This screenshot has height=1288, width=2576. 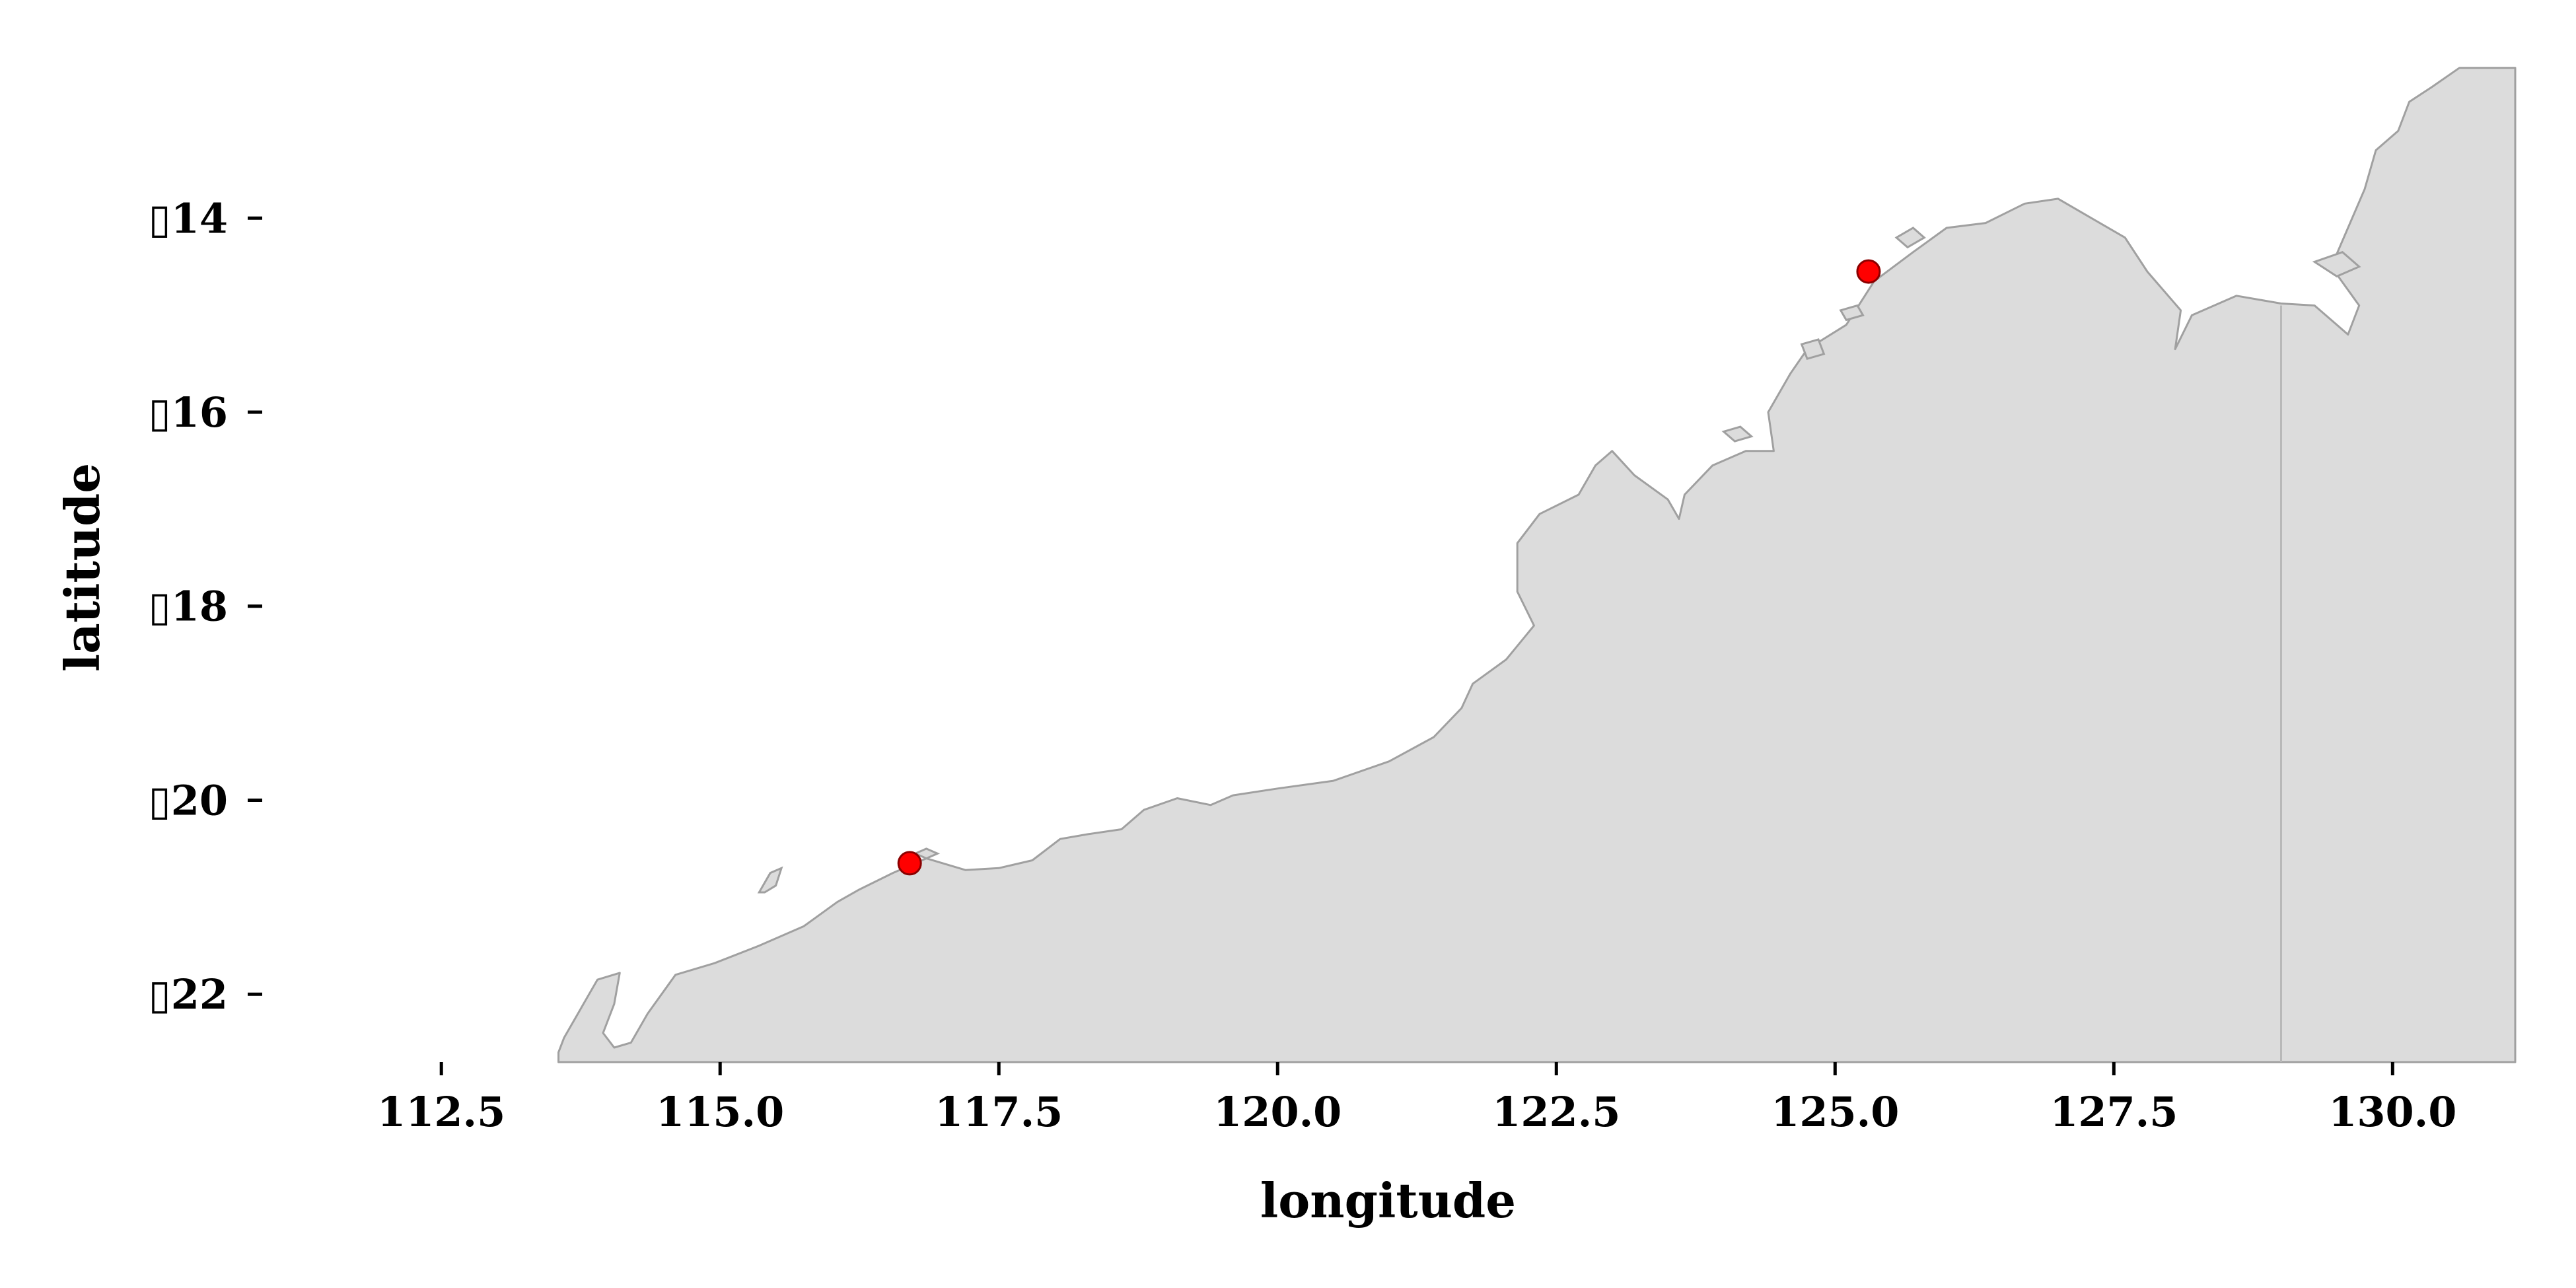 What do you see at coordinates (82, 567) in the screenshot?
I see `y-axis-label: latitude` at bounding box center [82, 567].